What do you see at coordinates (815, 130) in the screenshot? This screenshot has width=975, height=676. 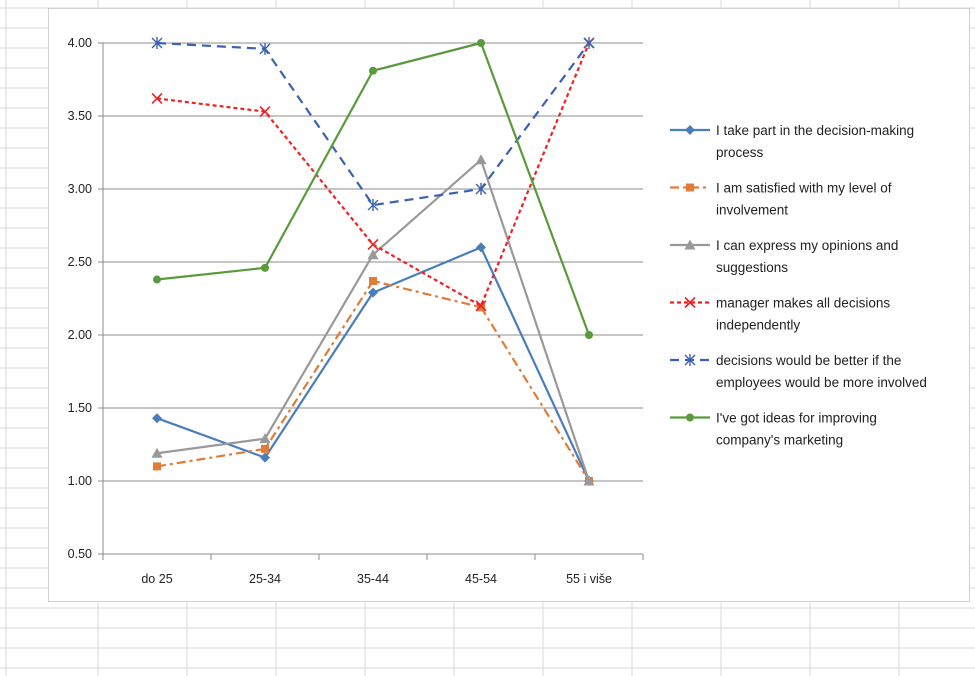 I see `legend-label: I take part in the decision-making` at bounding box center [815, 130].